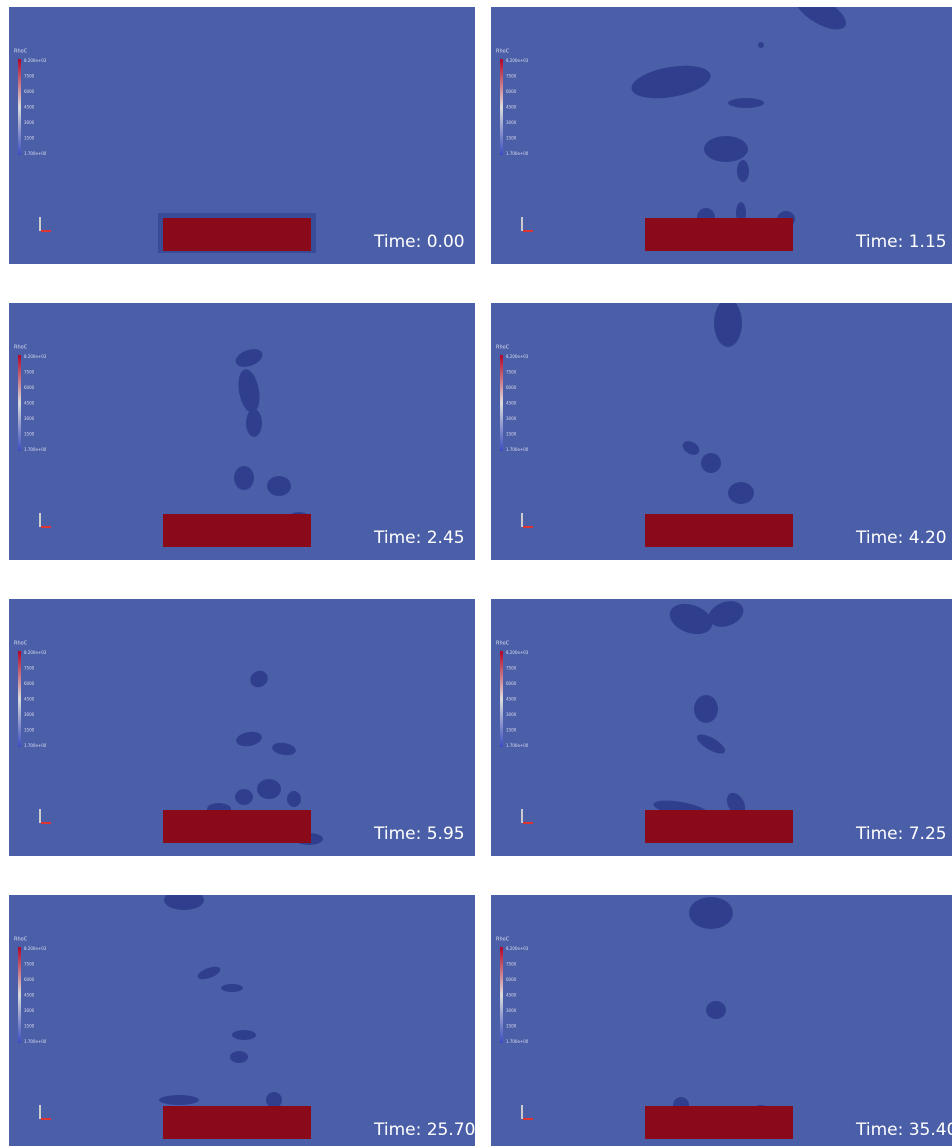 This screenshot has height=1146, width=952. I want to click on time-label: Time: 4.20, so click(901, 538).